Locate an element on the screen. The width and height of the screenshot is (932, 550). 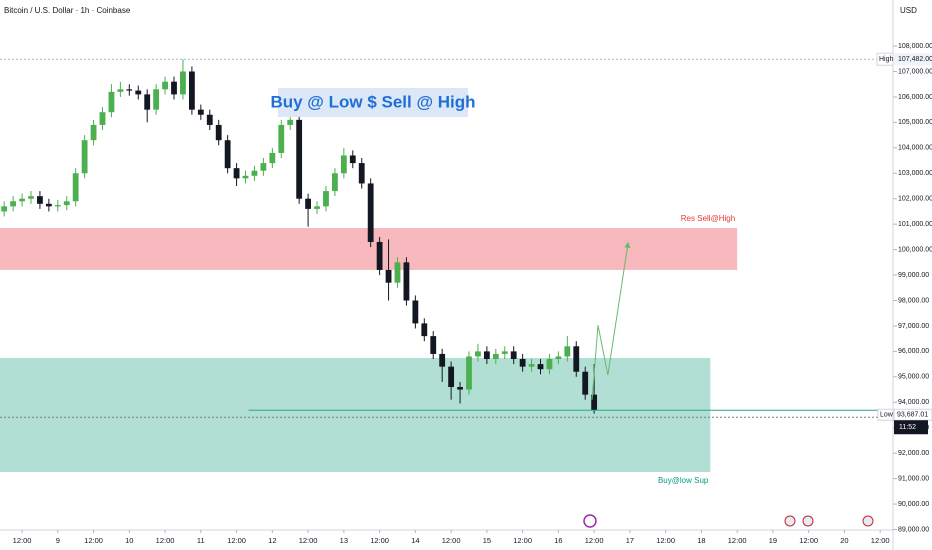
y-tick-label: 104,000.00 is located at coordinates (915, 148).